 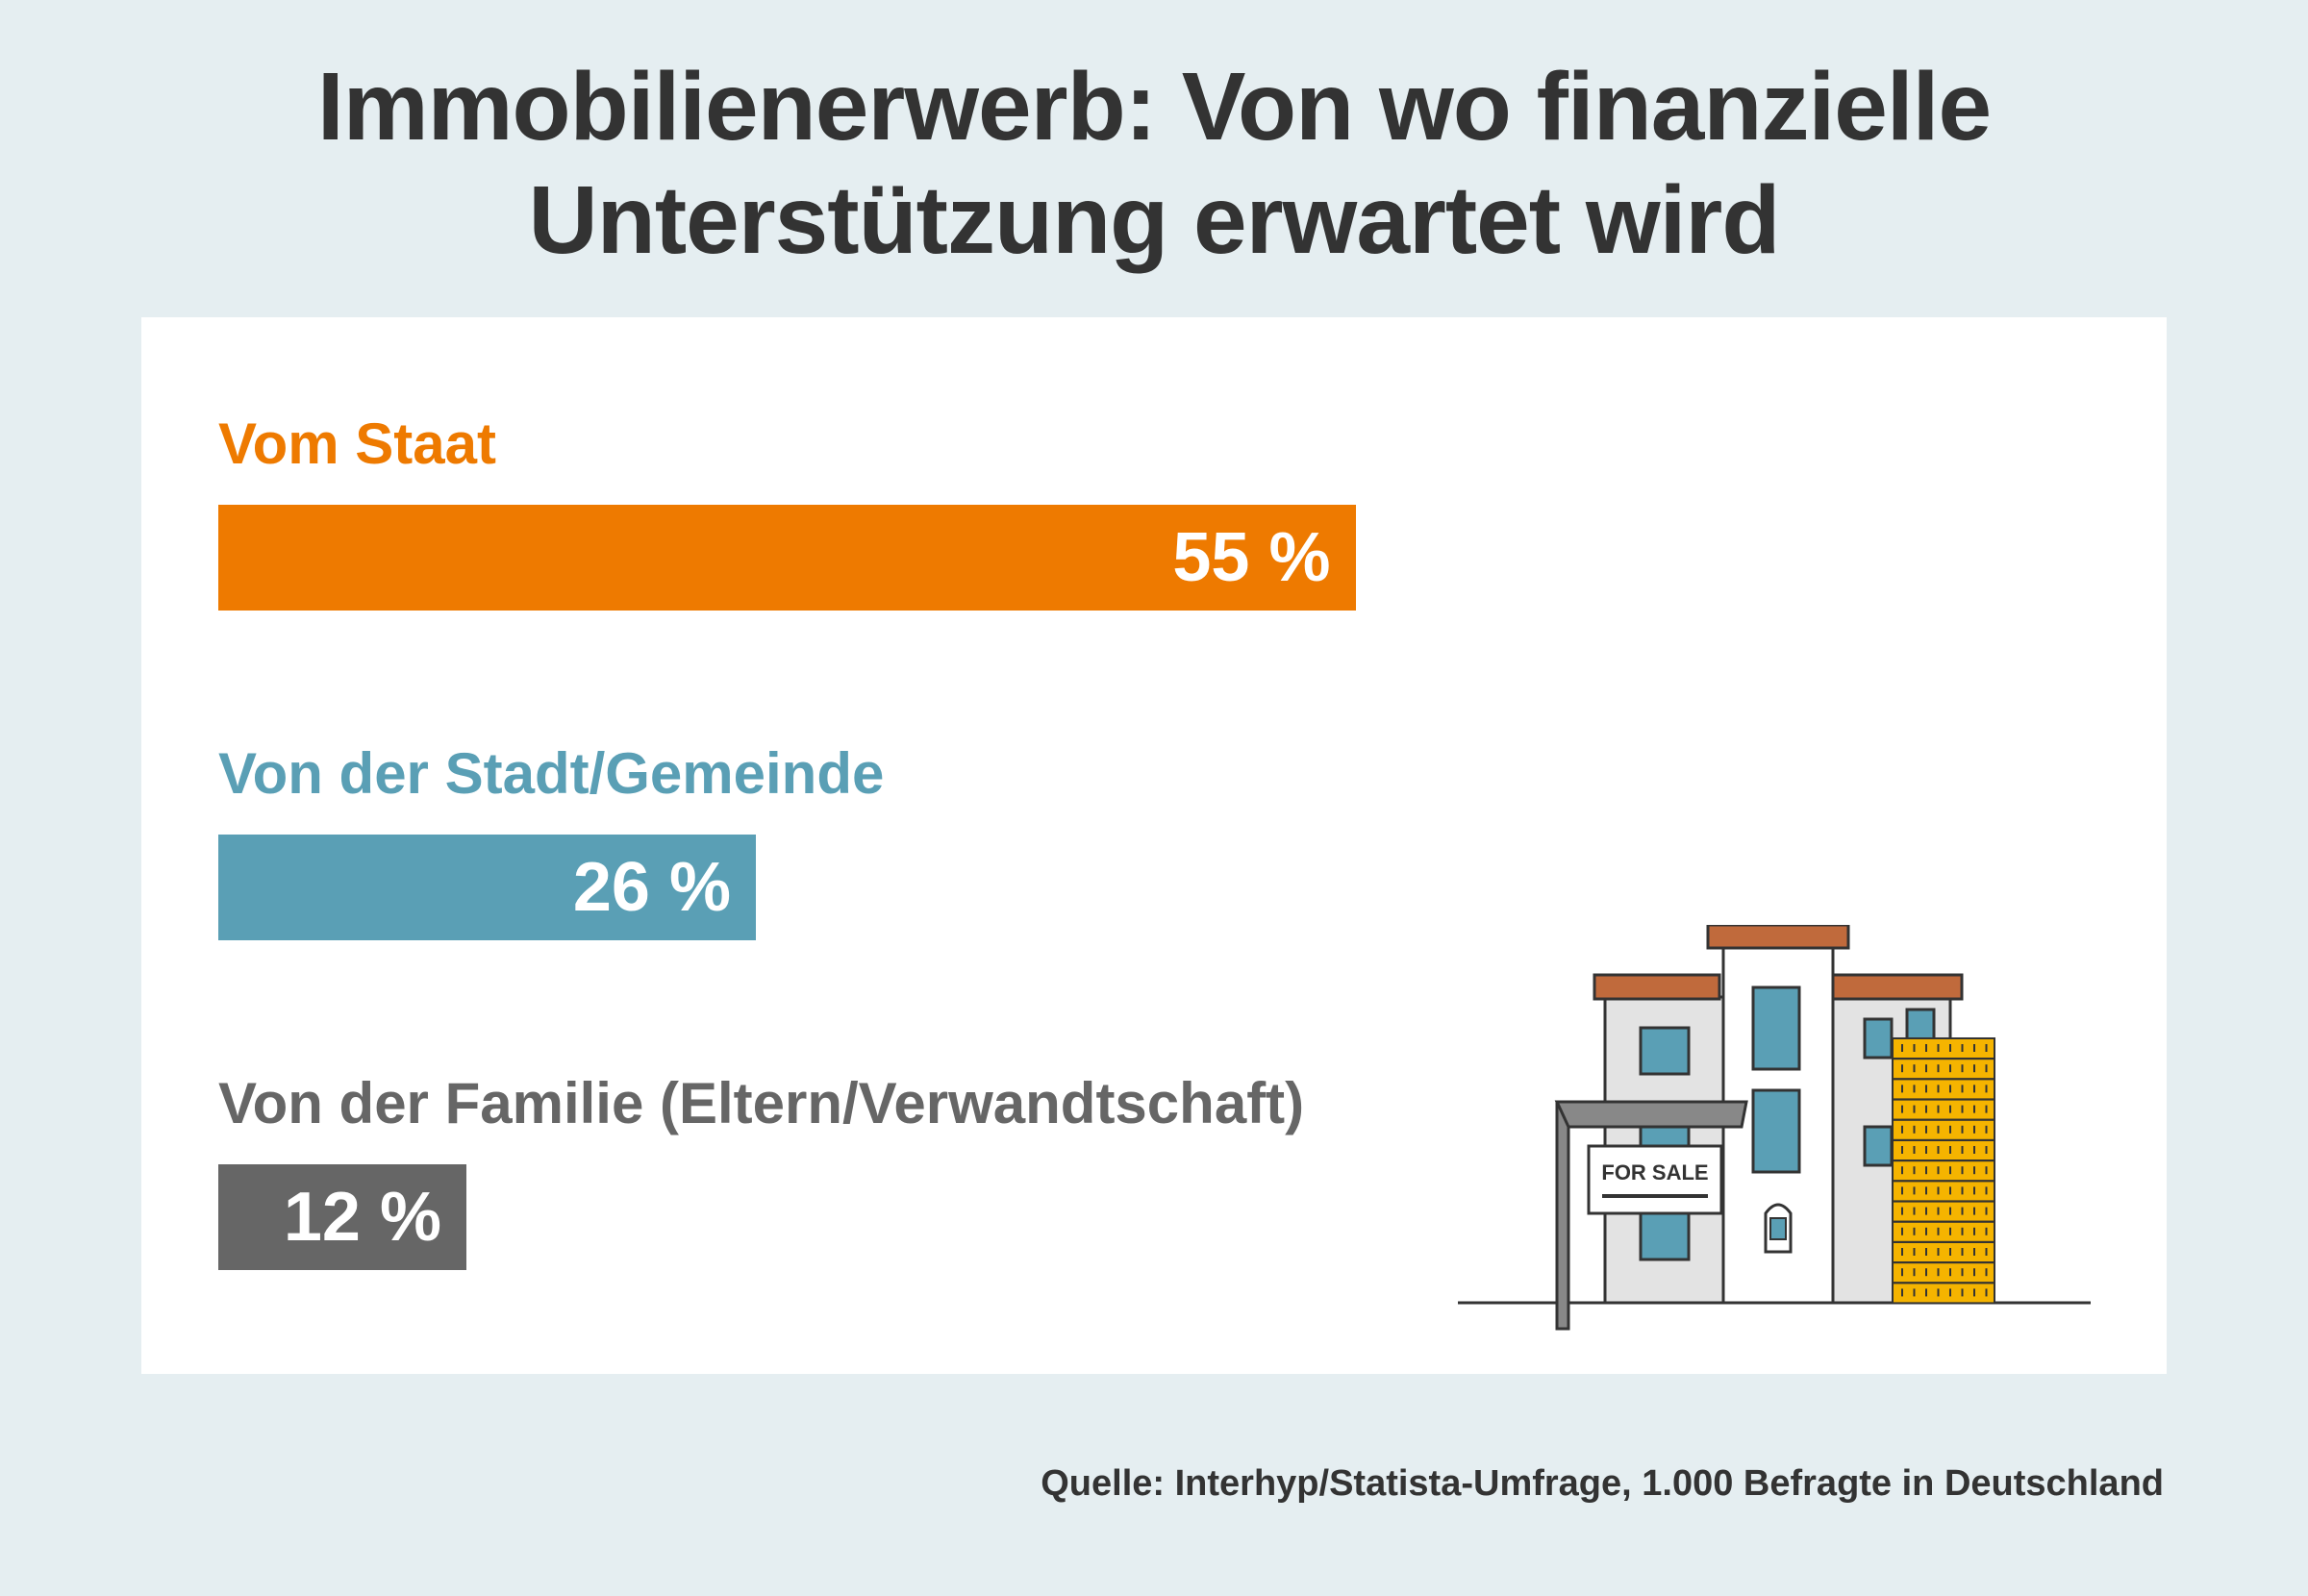 What do you see at coordinates (762, 1103) in the screenshot?
I see `category-label-familie: Von der Familie (Eltern/Verwandtschaft)` at bounding box center [762, 1103].